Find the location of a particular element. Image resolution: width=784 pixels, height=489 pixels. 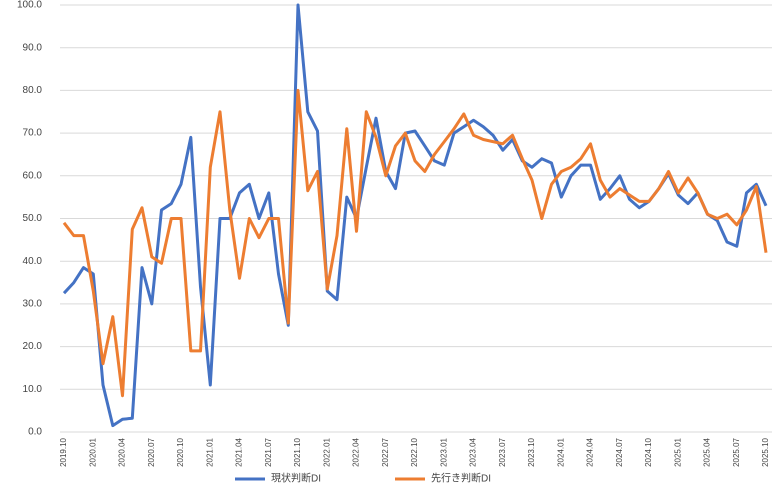

x-tick-label: 2025.10 is located at coordinates (765, 451).